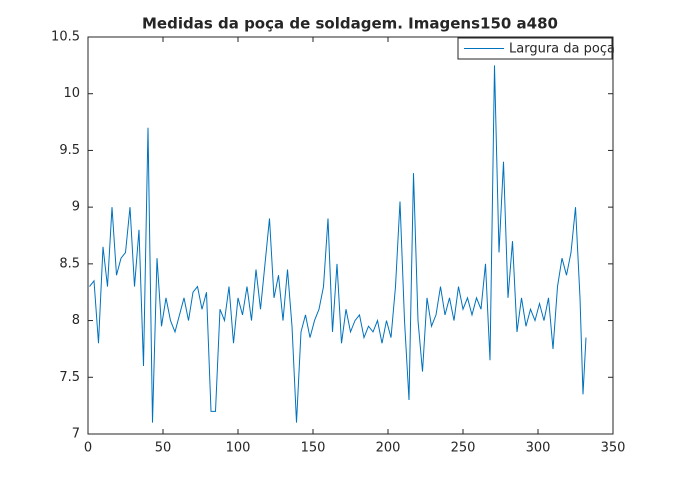 This screenshot has height=488, width=677. Describe the element at coordinates (76, 320) in the screenshot. I see `y-tick-label: 8` at that location.